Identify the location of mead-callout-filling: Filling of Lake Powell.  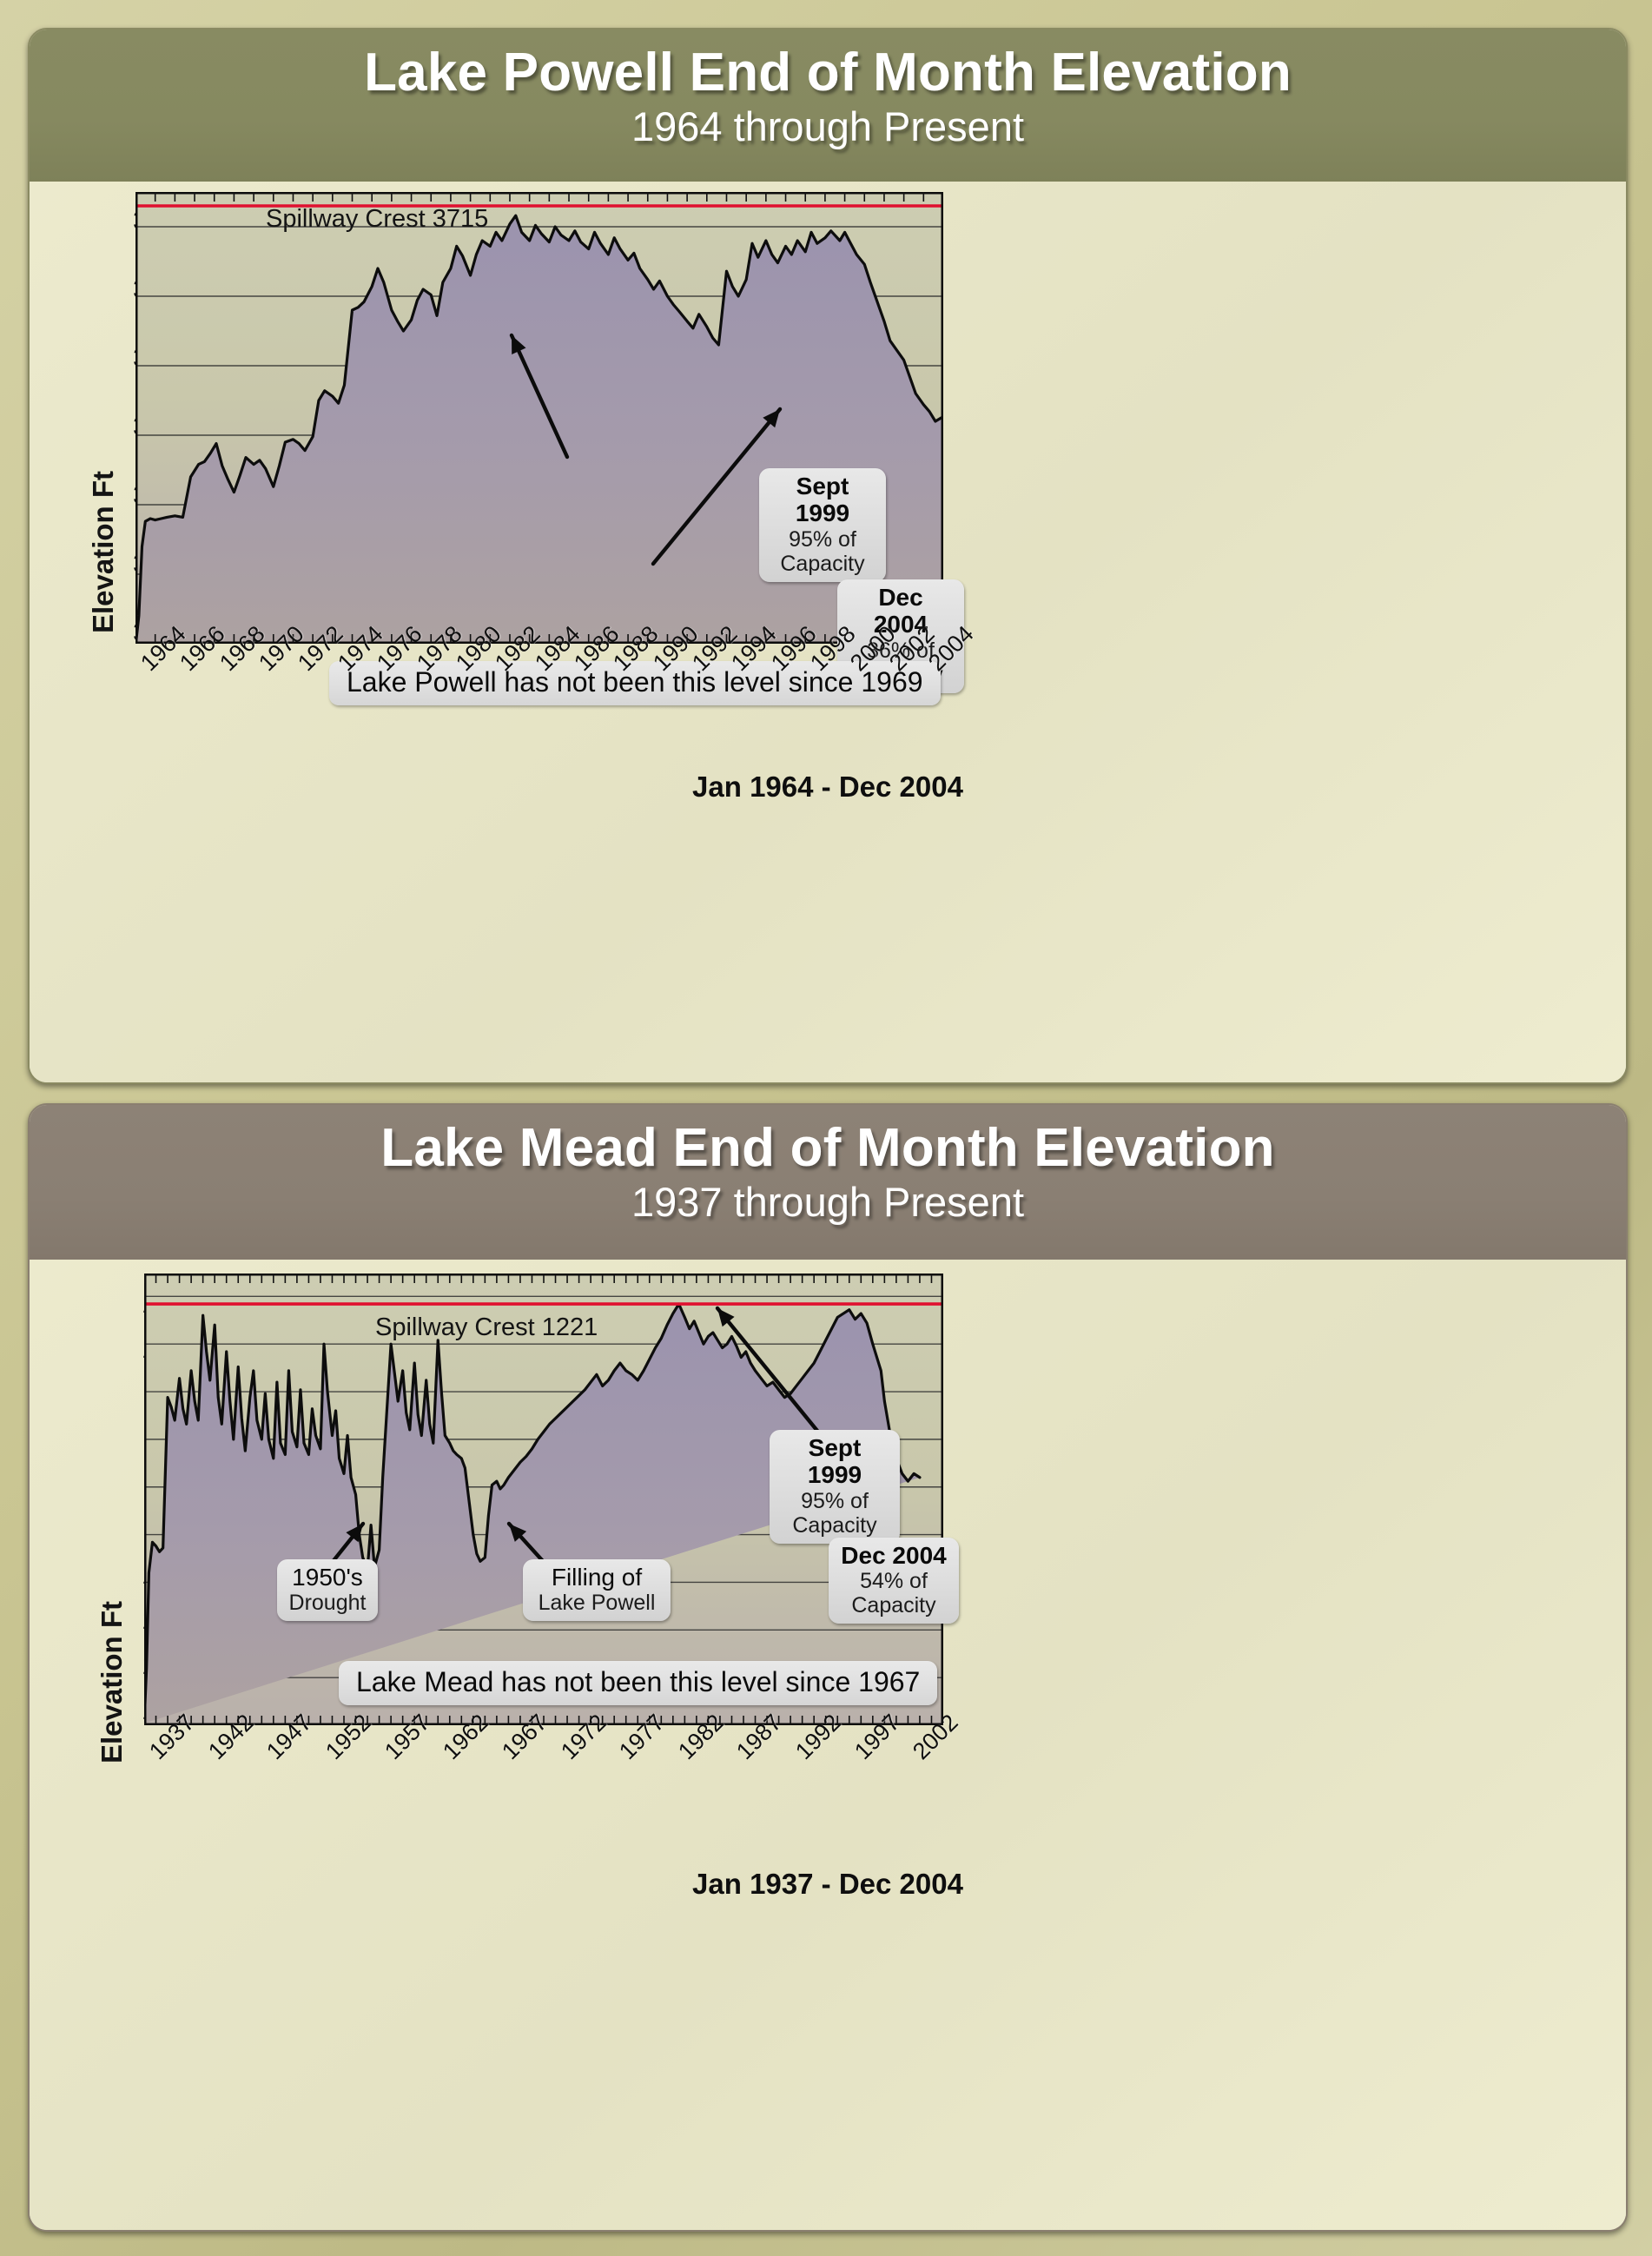
(597, 1590).